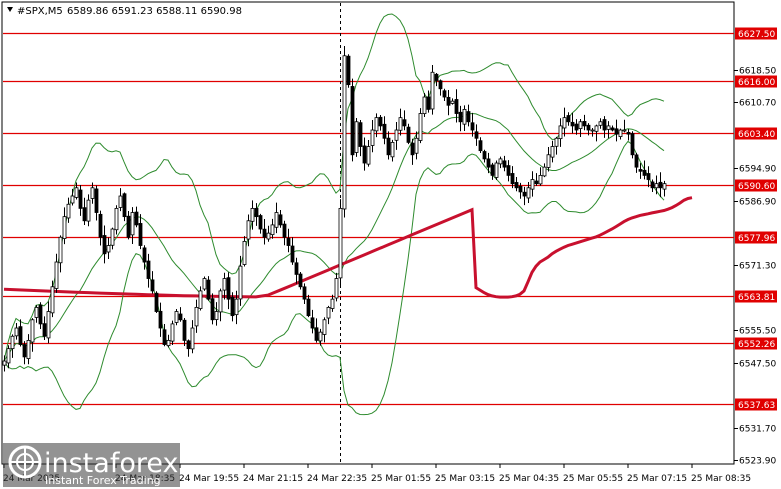 The image size is (781, 489). I want to click on level-label: 6577.96, so click(756, 239).